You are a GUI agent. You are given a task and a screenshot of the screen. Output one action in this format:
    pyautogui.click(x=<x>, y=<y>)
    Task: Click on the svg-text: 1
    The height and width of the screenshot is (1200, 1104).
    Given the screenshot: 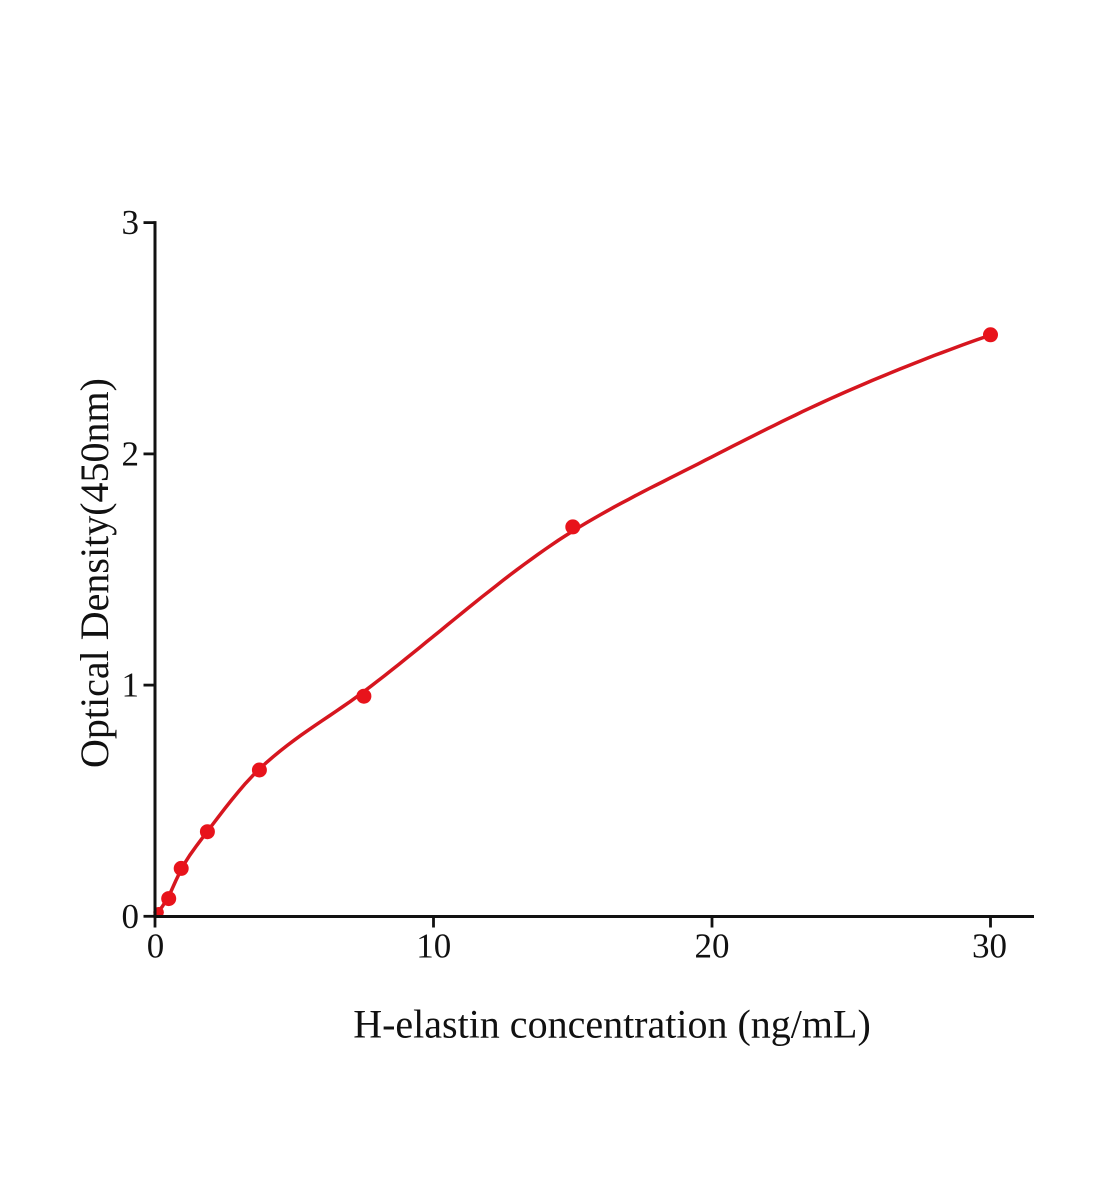 What is the action you would take?
    pyautogui.click(x=131, y=685)
    